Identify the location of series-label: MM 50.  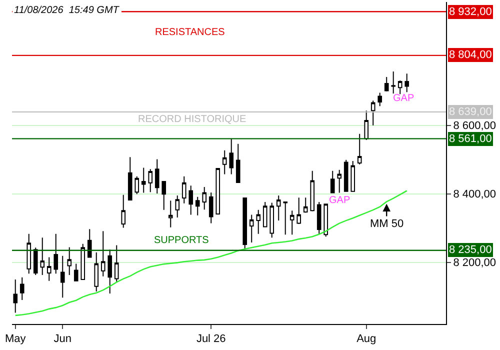
(387, 224).